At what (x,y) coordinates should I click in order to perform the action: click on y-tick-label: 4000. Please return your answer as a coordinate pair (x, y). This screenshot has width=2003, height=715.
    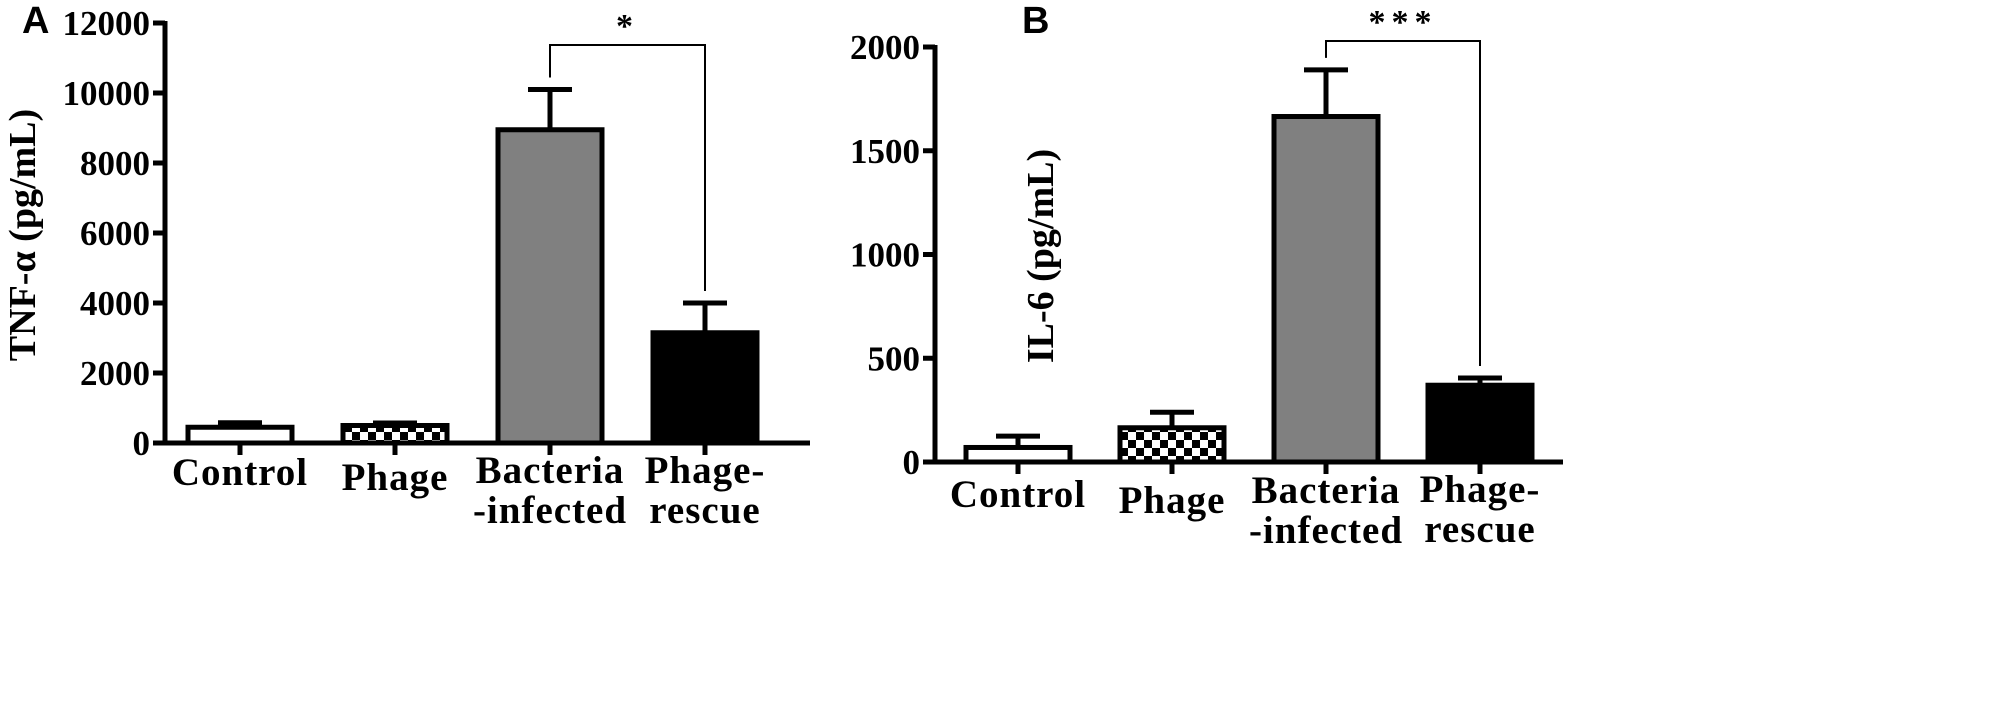
    Looking at the image, I should click on (115, 303).